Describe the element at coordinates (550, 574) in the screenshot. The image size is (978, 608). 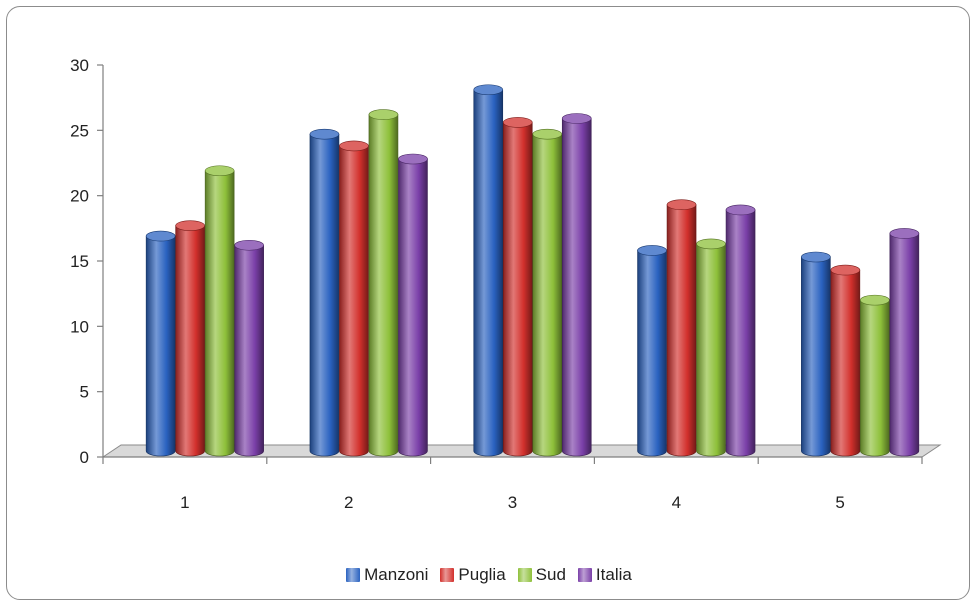
I see `legend-label: Sud` at that location.